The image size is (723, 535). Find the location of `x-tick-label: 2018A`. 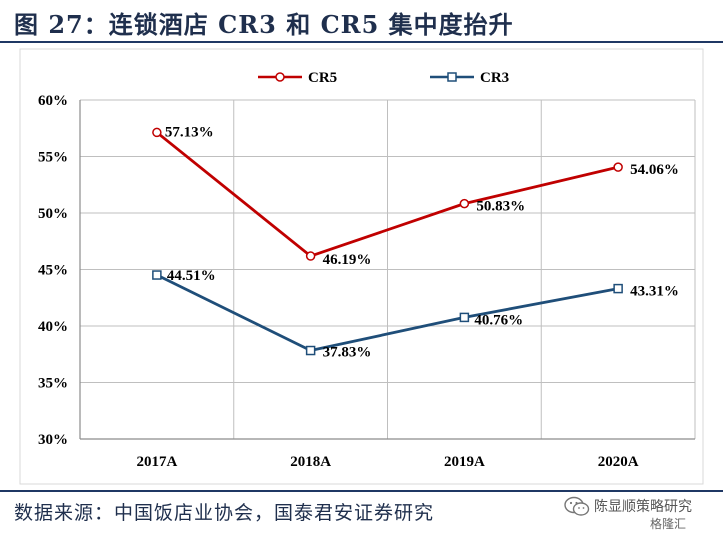

x-tick-label: 2018A is located at coordinates (310, 462).